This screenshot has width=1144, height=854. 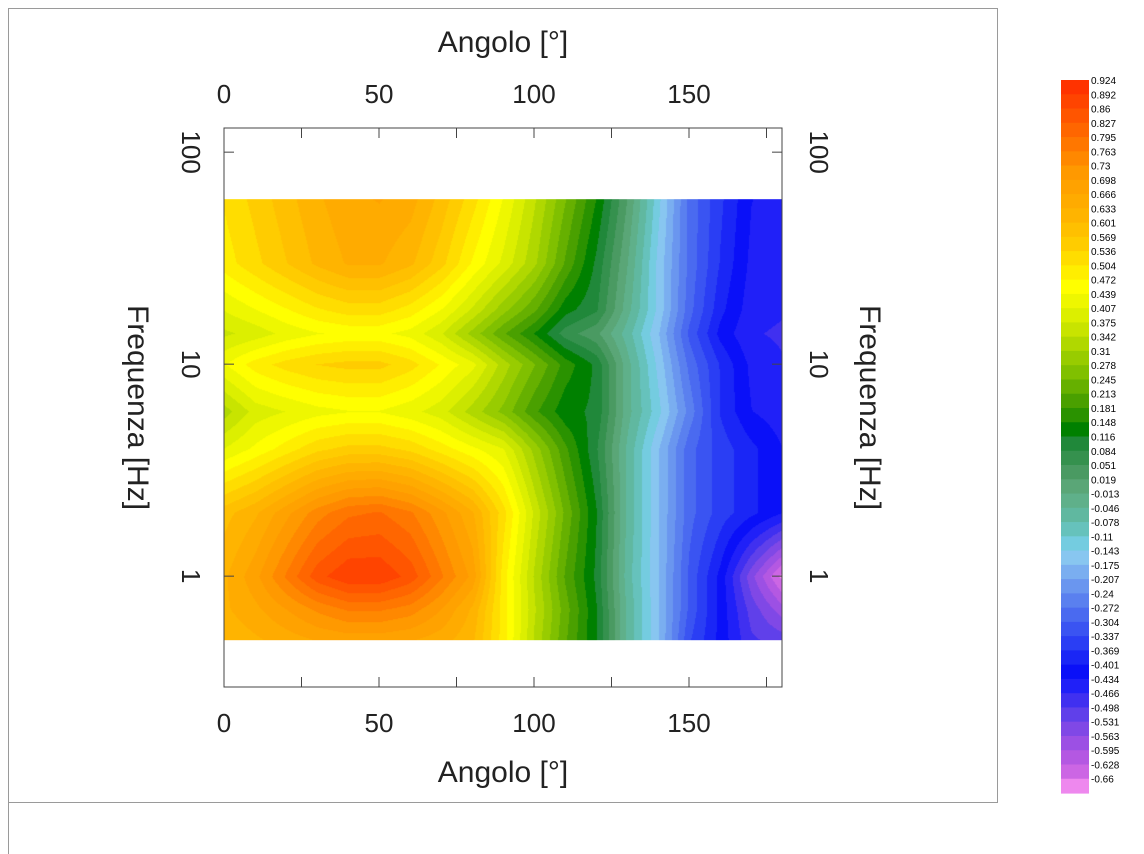 I want to click on colorbar-label: -0.143, so click(x=1105, y=552).